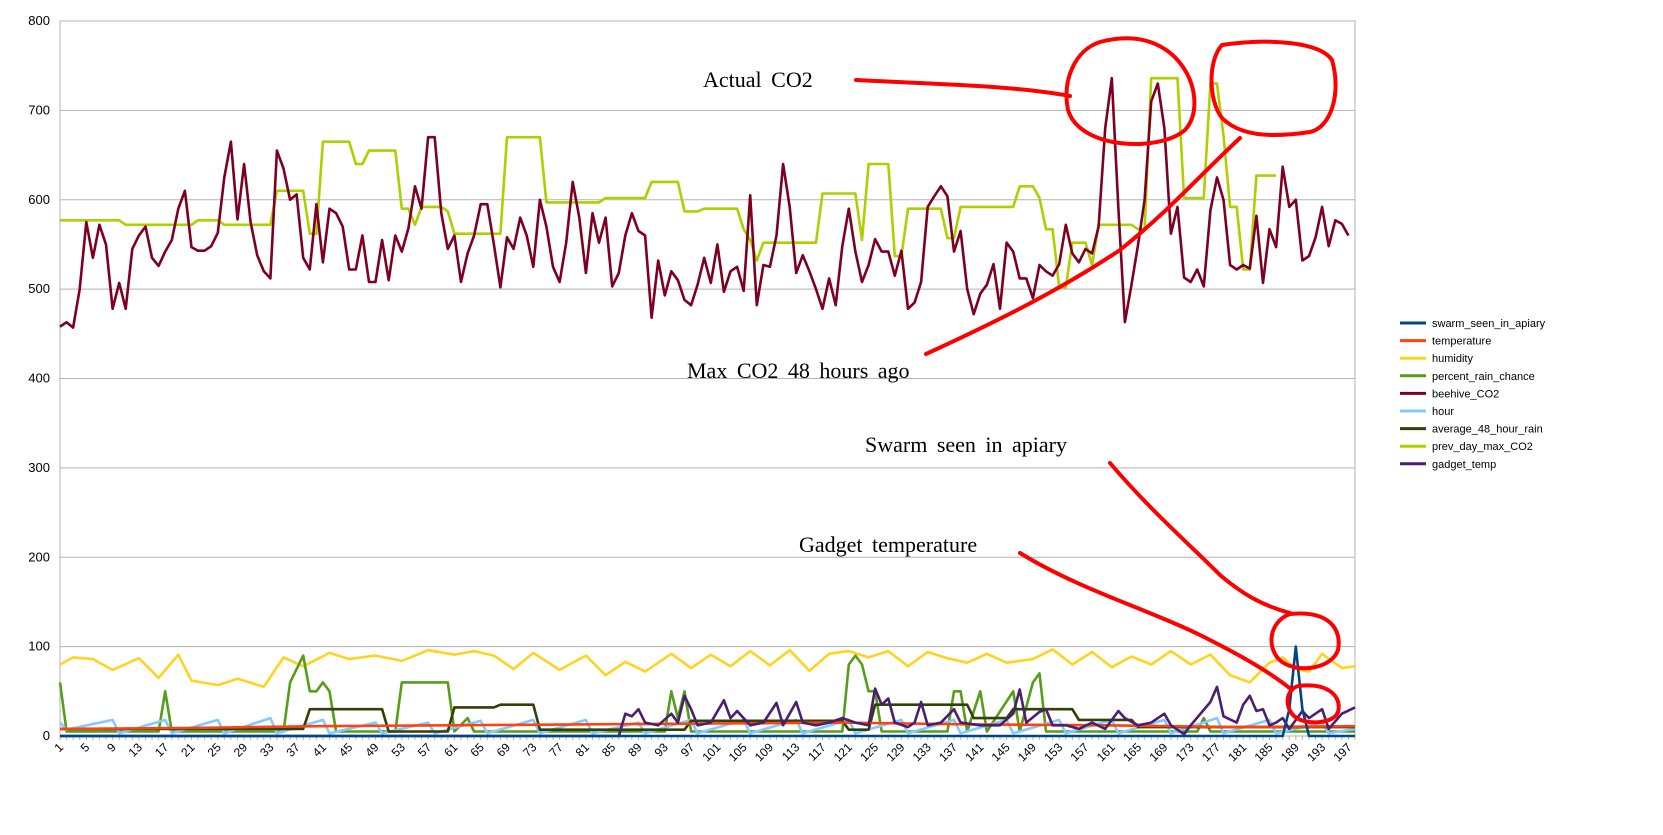 The height and width of the screenshot is (835, 1663). Describe the element at coordinates (46, 735) in the screenshot. I see `y-tick-label: 0` at that location.